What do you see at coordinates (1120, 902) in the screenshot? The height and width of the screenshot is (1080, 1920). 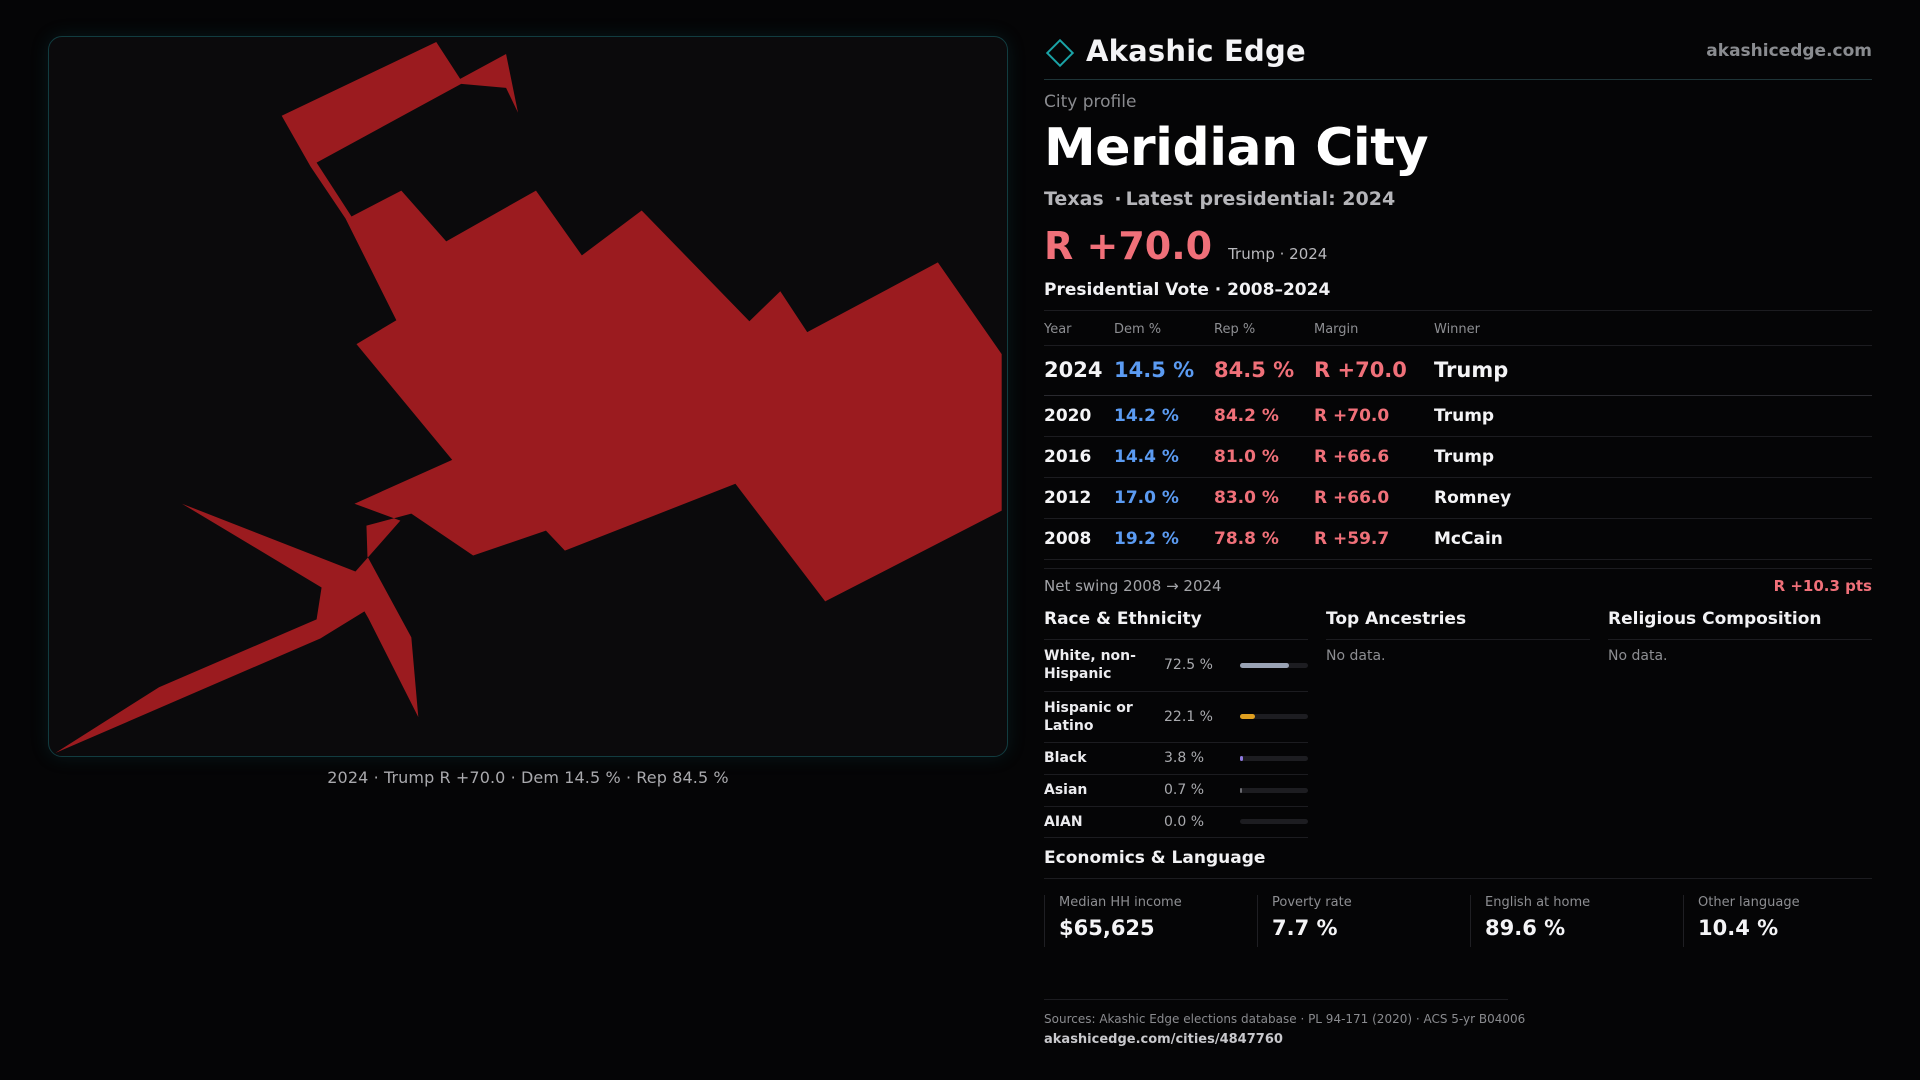 I see `econ-label: Median HH income` at bounding box center [1120, 902].